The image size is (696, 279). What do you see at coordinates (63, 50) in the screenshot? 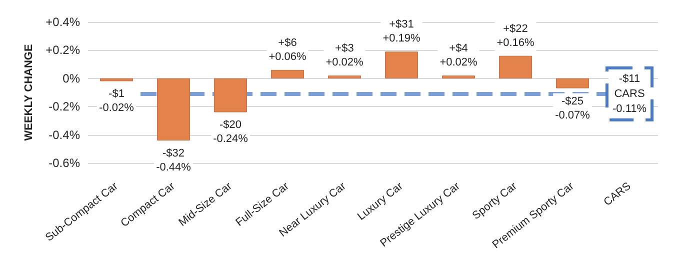
I see `y-tick-label: +0.2%` at bounding box center [63, 50].